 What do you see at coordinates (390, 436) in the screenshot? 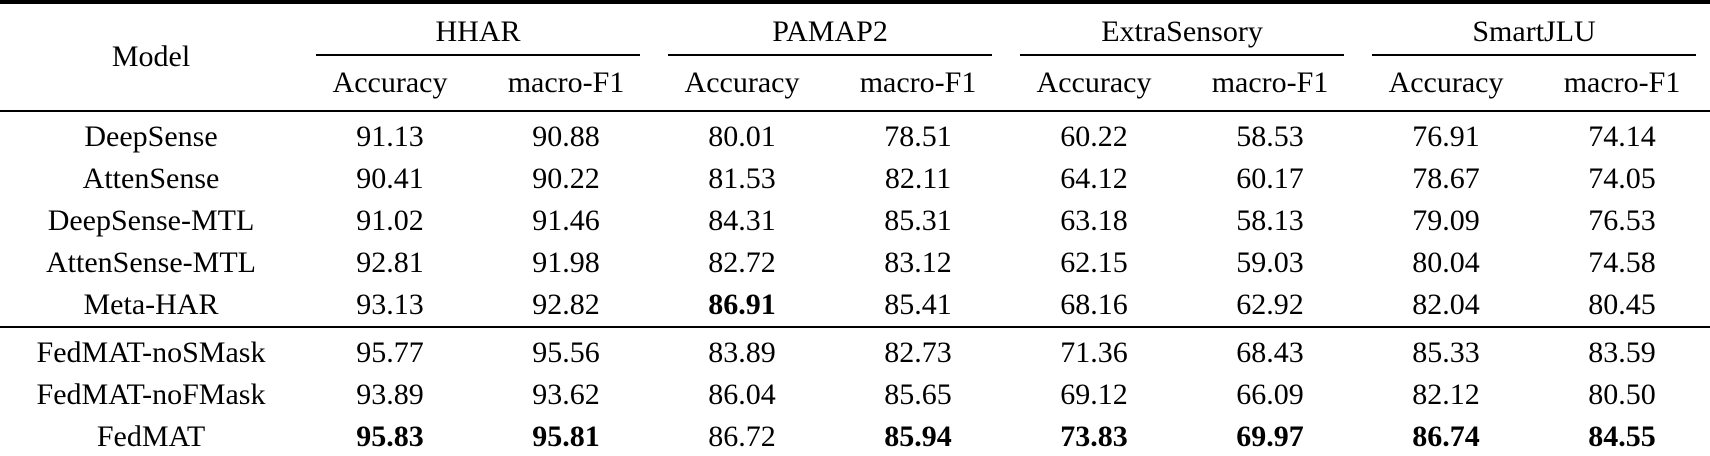
I see `metric-value-cell: 95.83` at bounding box center [390, 436].